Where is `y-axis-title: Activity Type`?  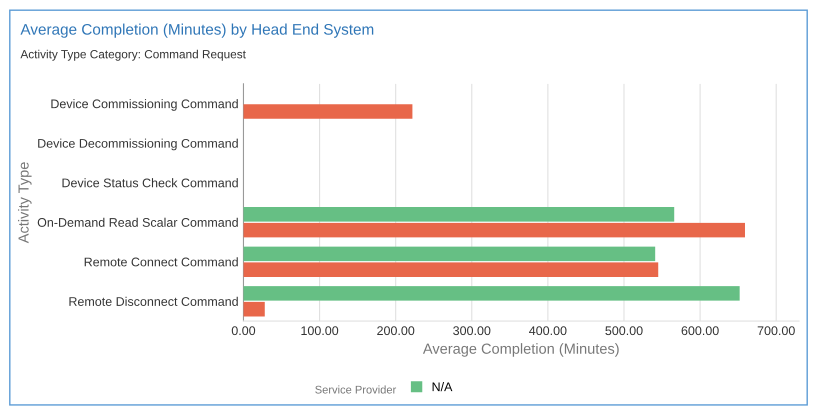 y-axis-title: Activity Type is located at coordinates (25, 203).